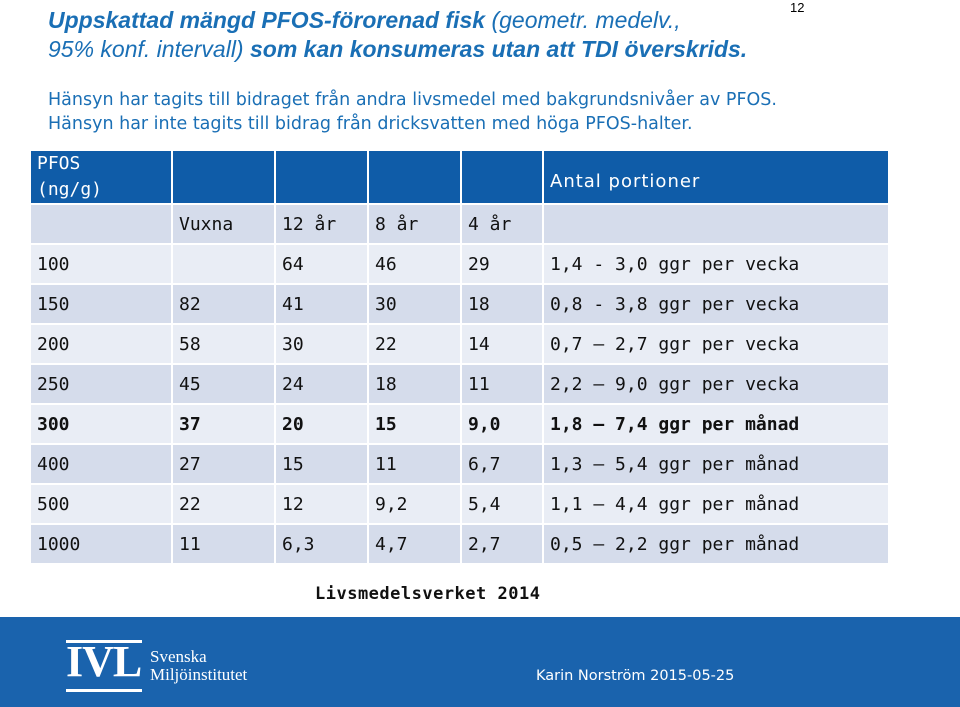 This screenshot has height=707, width=960. I want to click on header-antal-portioner: Antal portioner, so click(716, 177).